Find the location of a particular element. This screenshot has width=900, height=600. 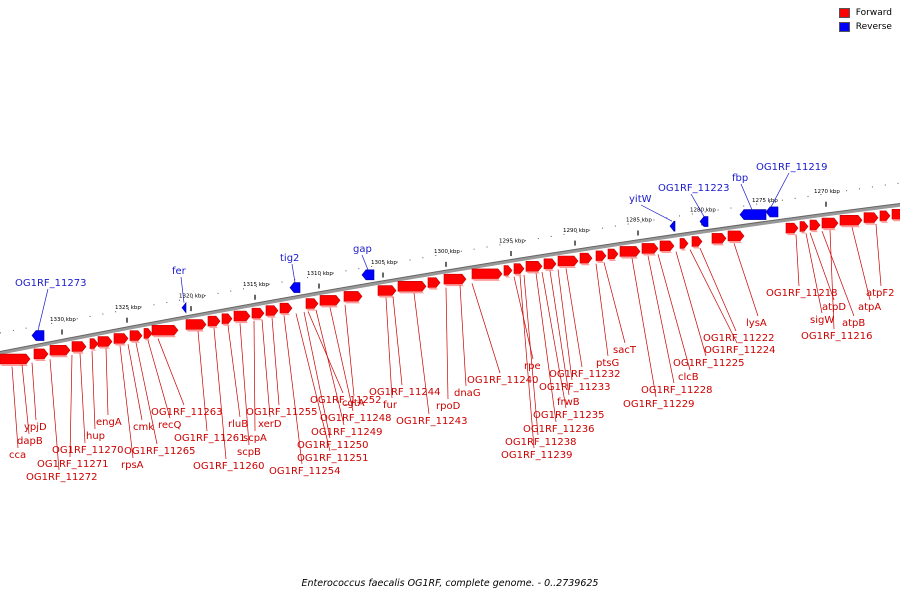

reverse-gene-label: tig2 is located at coordinates (289, 258).